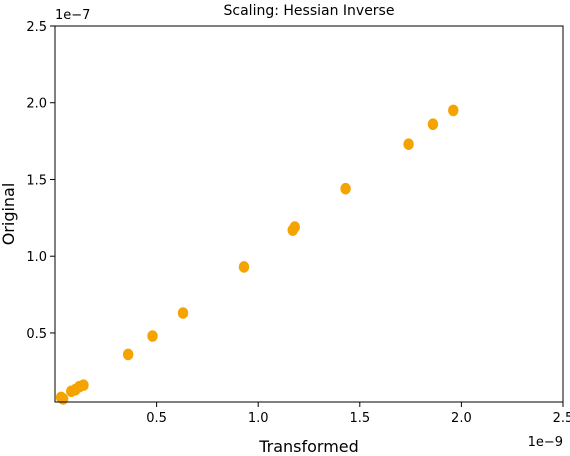 This screenshot has height=456, width=570. What do you see at coordinates (309, 11) in the screenshot?
I see `chart-title: Scaling: Hessian Inverse` at bounding box center [309, 11].